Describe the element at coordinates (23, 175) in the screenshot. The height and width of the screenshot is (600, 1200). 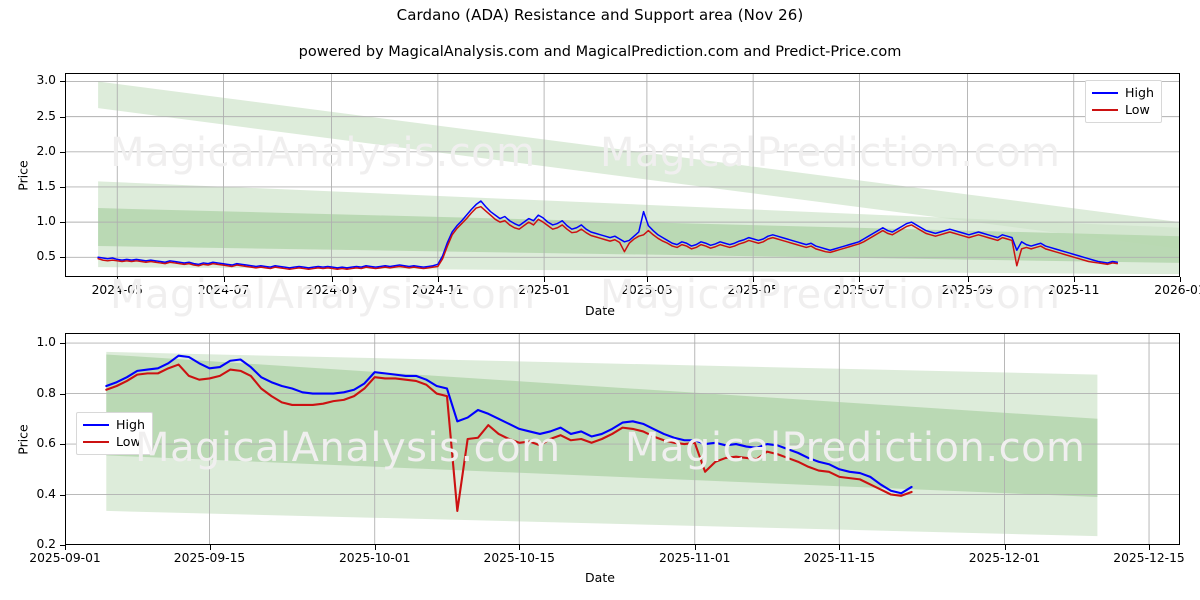
I see `top-chart-ylabel: Price` at that location.